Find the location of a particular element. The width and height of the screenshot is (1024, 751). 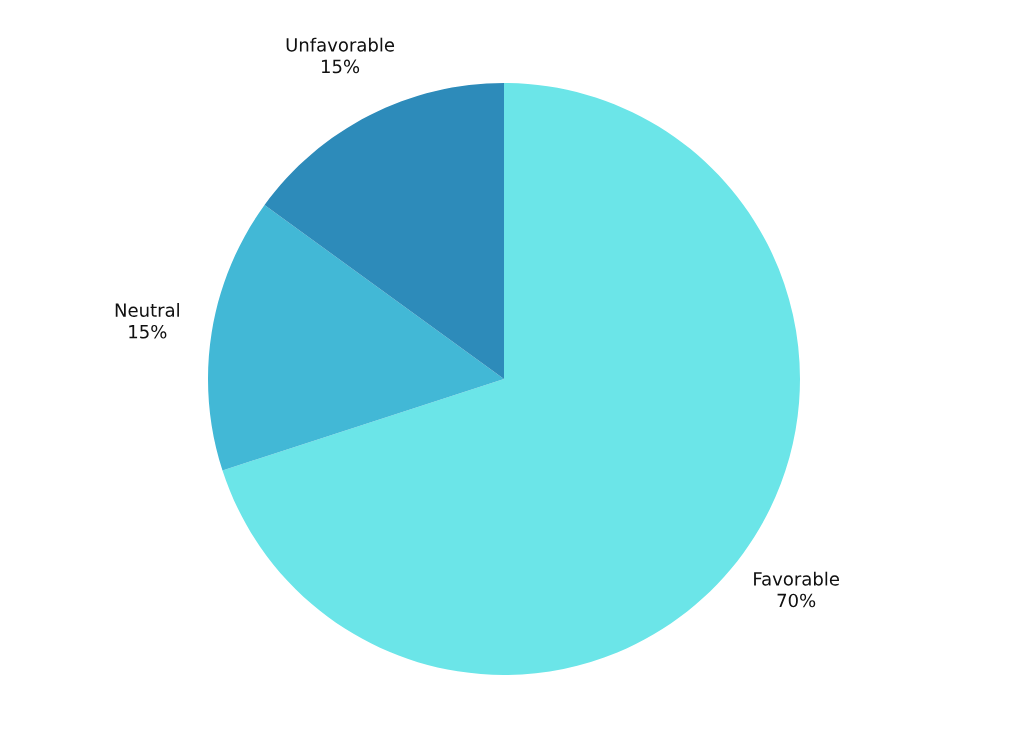

slice-label: Favorable is located at coordinates (796, 578).